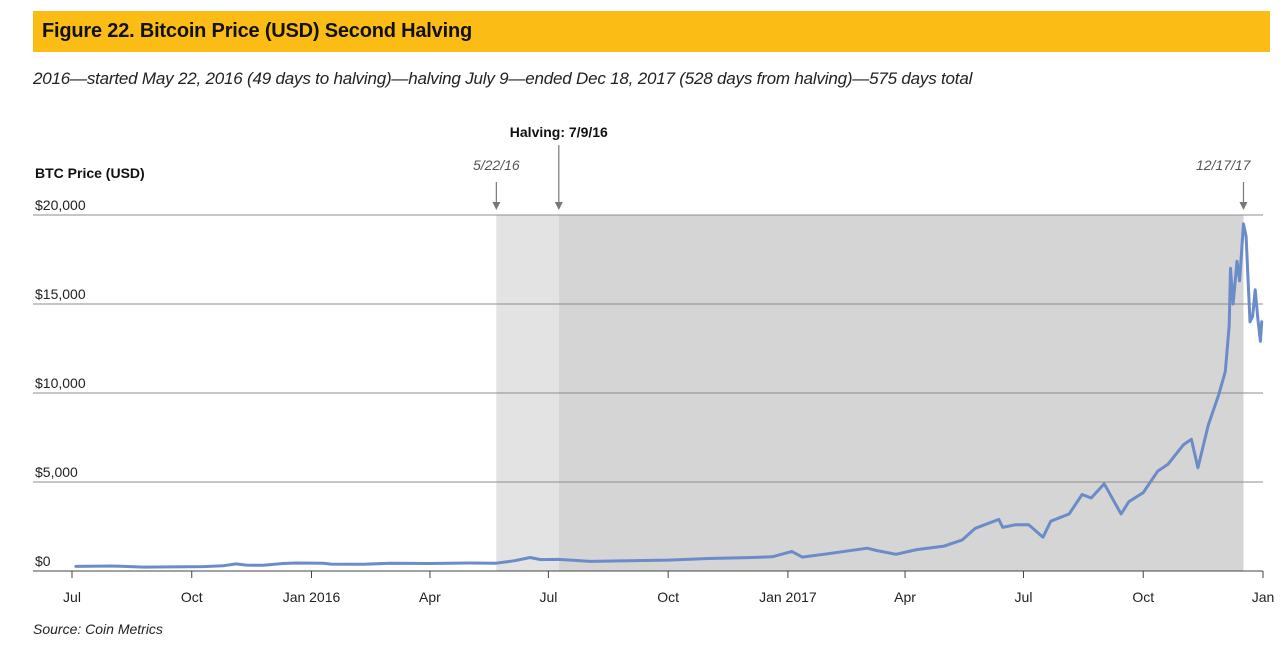 The height and width of the screenshot is (651, 1288). What do you see at coordinates (90, 173) in the screenshot?
I see `y-axis-label: BTC Price (USD)` at bounding box center [90, 173].